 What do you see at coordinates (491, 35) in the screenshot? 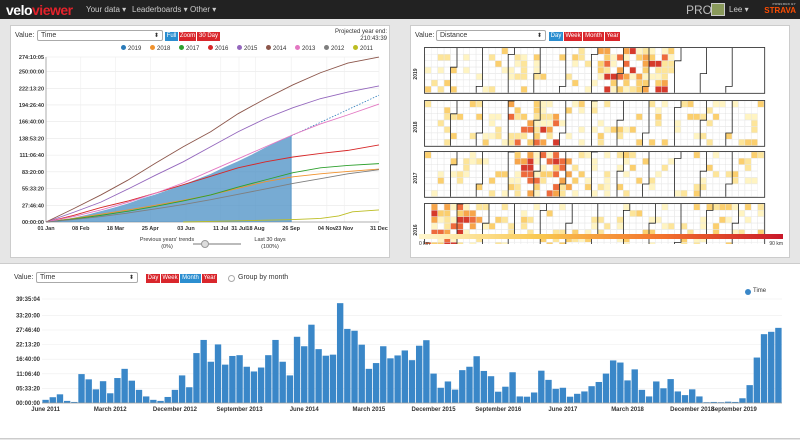
I see `value-select: Distance ⬍` at bounding box center [491, 35].